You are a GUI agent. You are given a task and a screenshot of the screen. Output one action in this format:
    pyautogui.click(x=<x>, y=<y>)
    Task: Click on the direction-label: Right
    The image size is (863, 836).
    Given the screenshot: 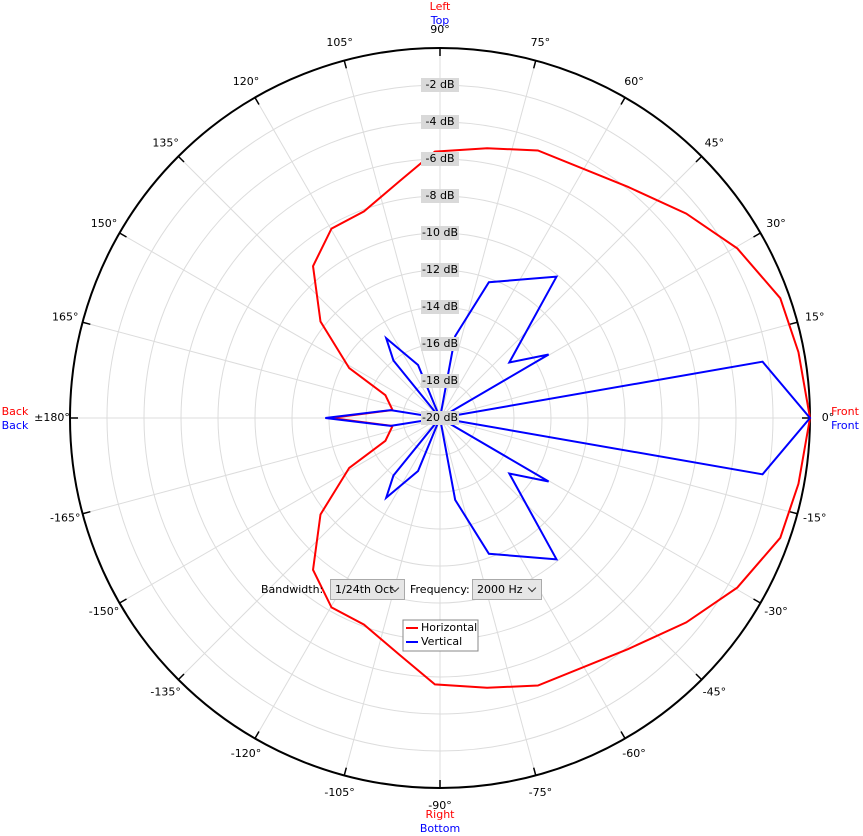 What is the action you would take?
    pyautogui.click(x=441, y=814)
    